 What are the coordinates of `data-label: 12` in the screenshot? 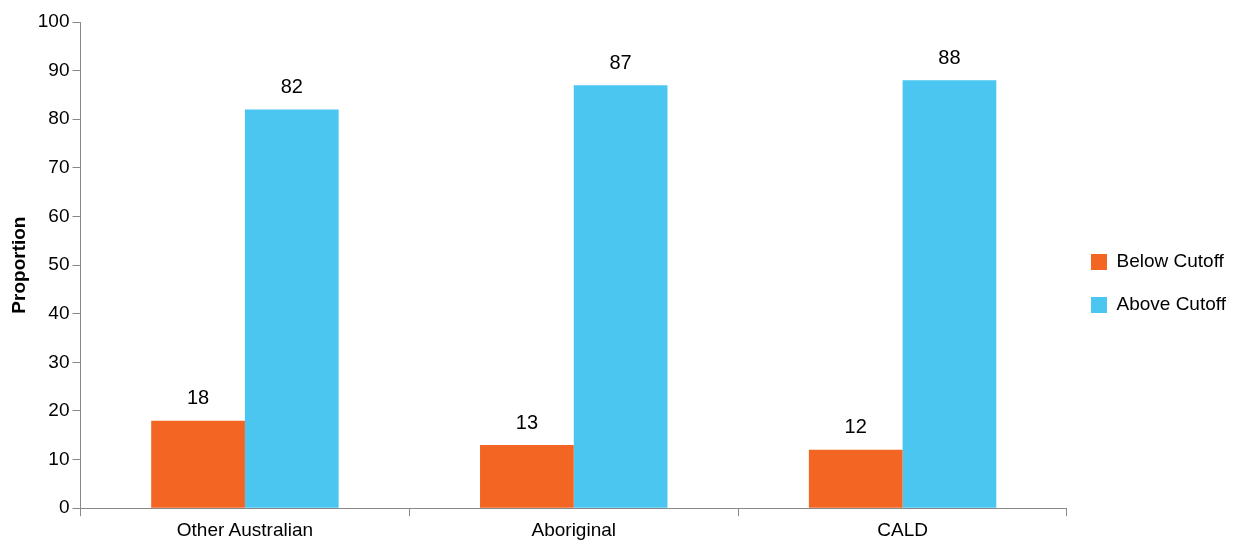 It's located at (855, 426).